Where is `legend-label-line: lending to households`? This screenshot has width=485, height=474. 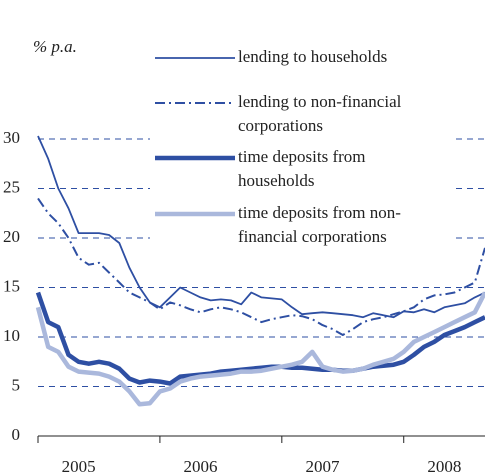 legend-label-line: lending to households is located at coordinates (312, 56).